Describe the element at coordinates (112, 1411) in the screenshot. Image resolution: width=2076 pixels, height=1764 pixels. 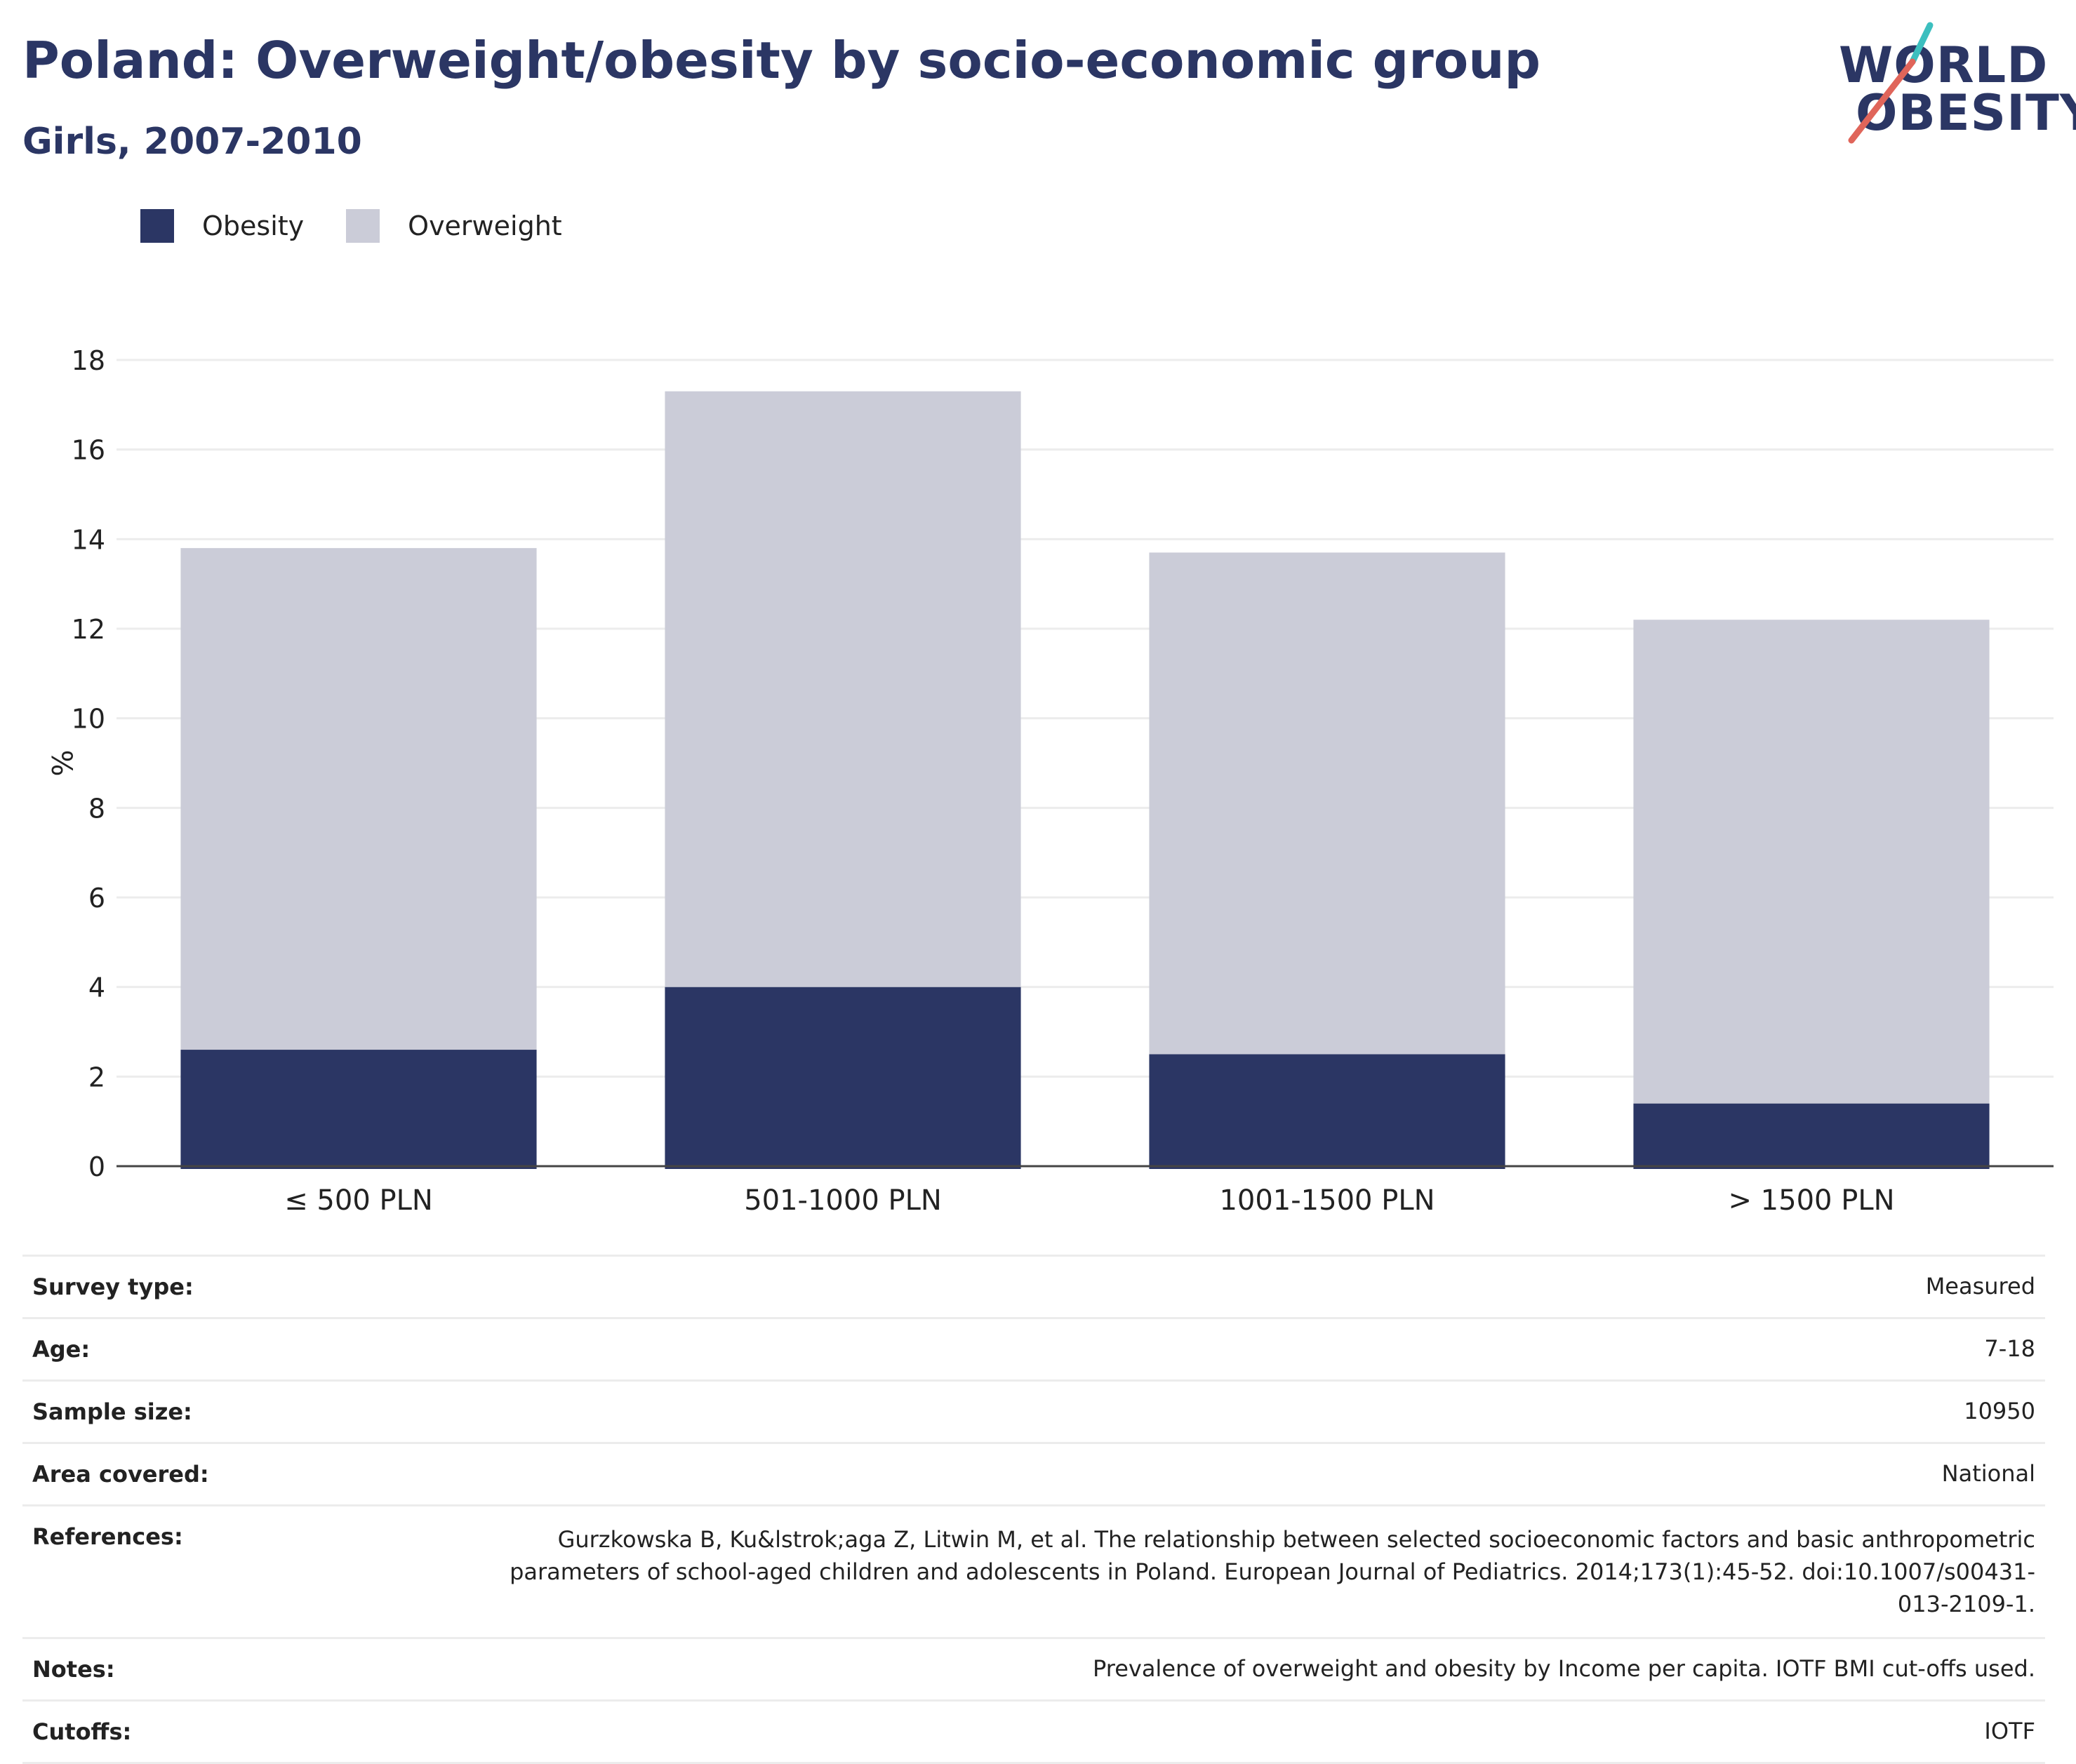
I see `meta-label: Sample size:` at that location.